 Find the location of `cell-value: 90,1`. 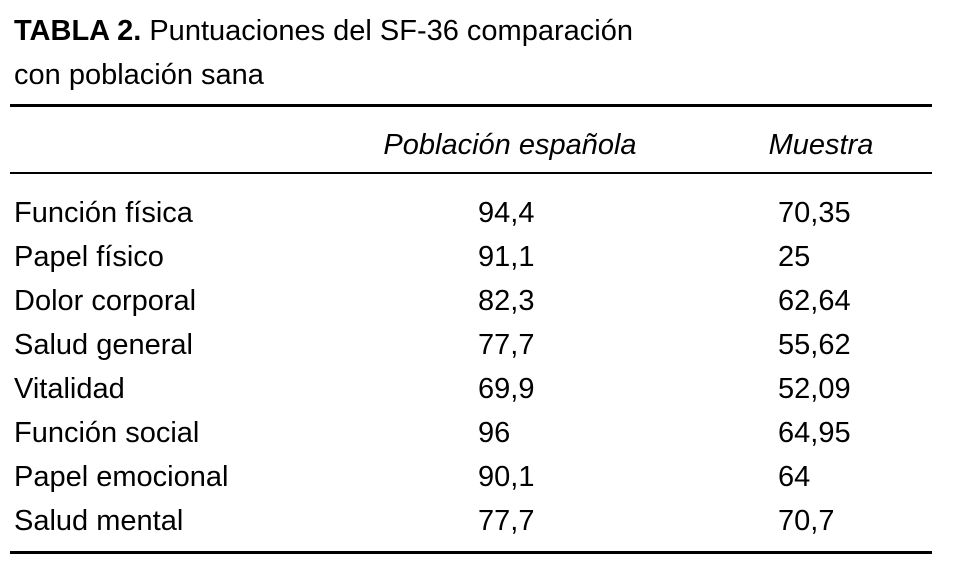

cell-value: 90,1 is located at coordinates (506, 477).